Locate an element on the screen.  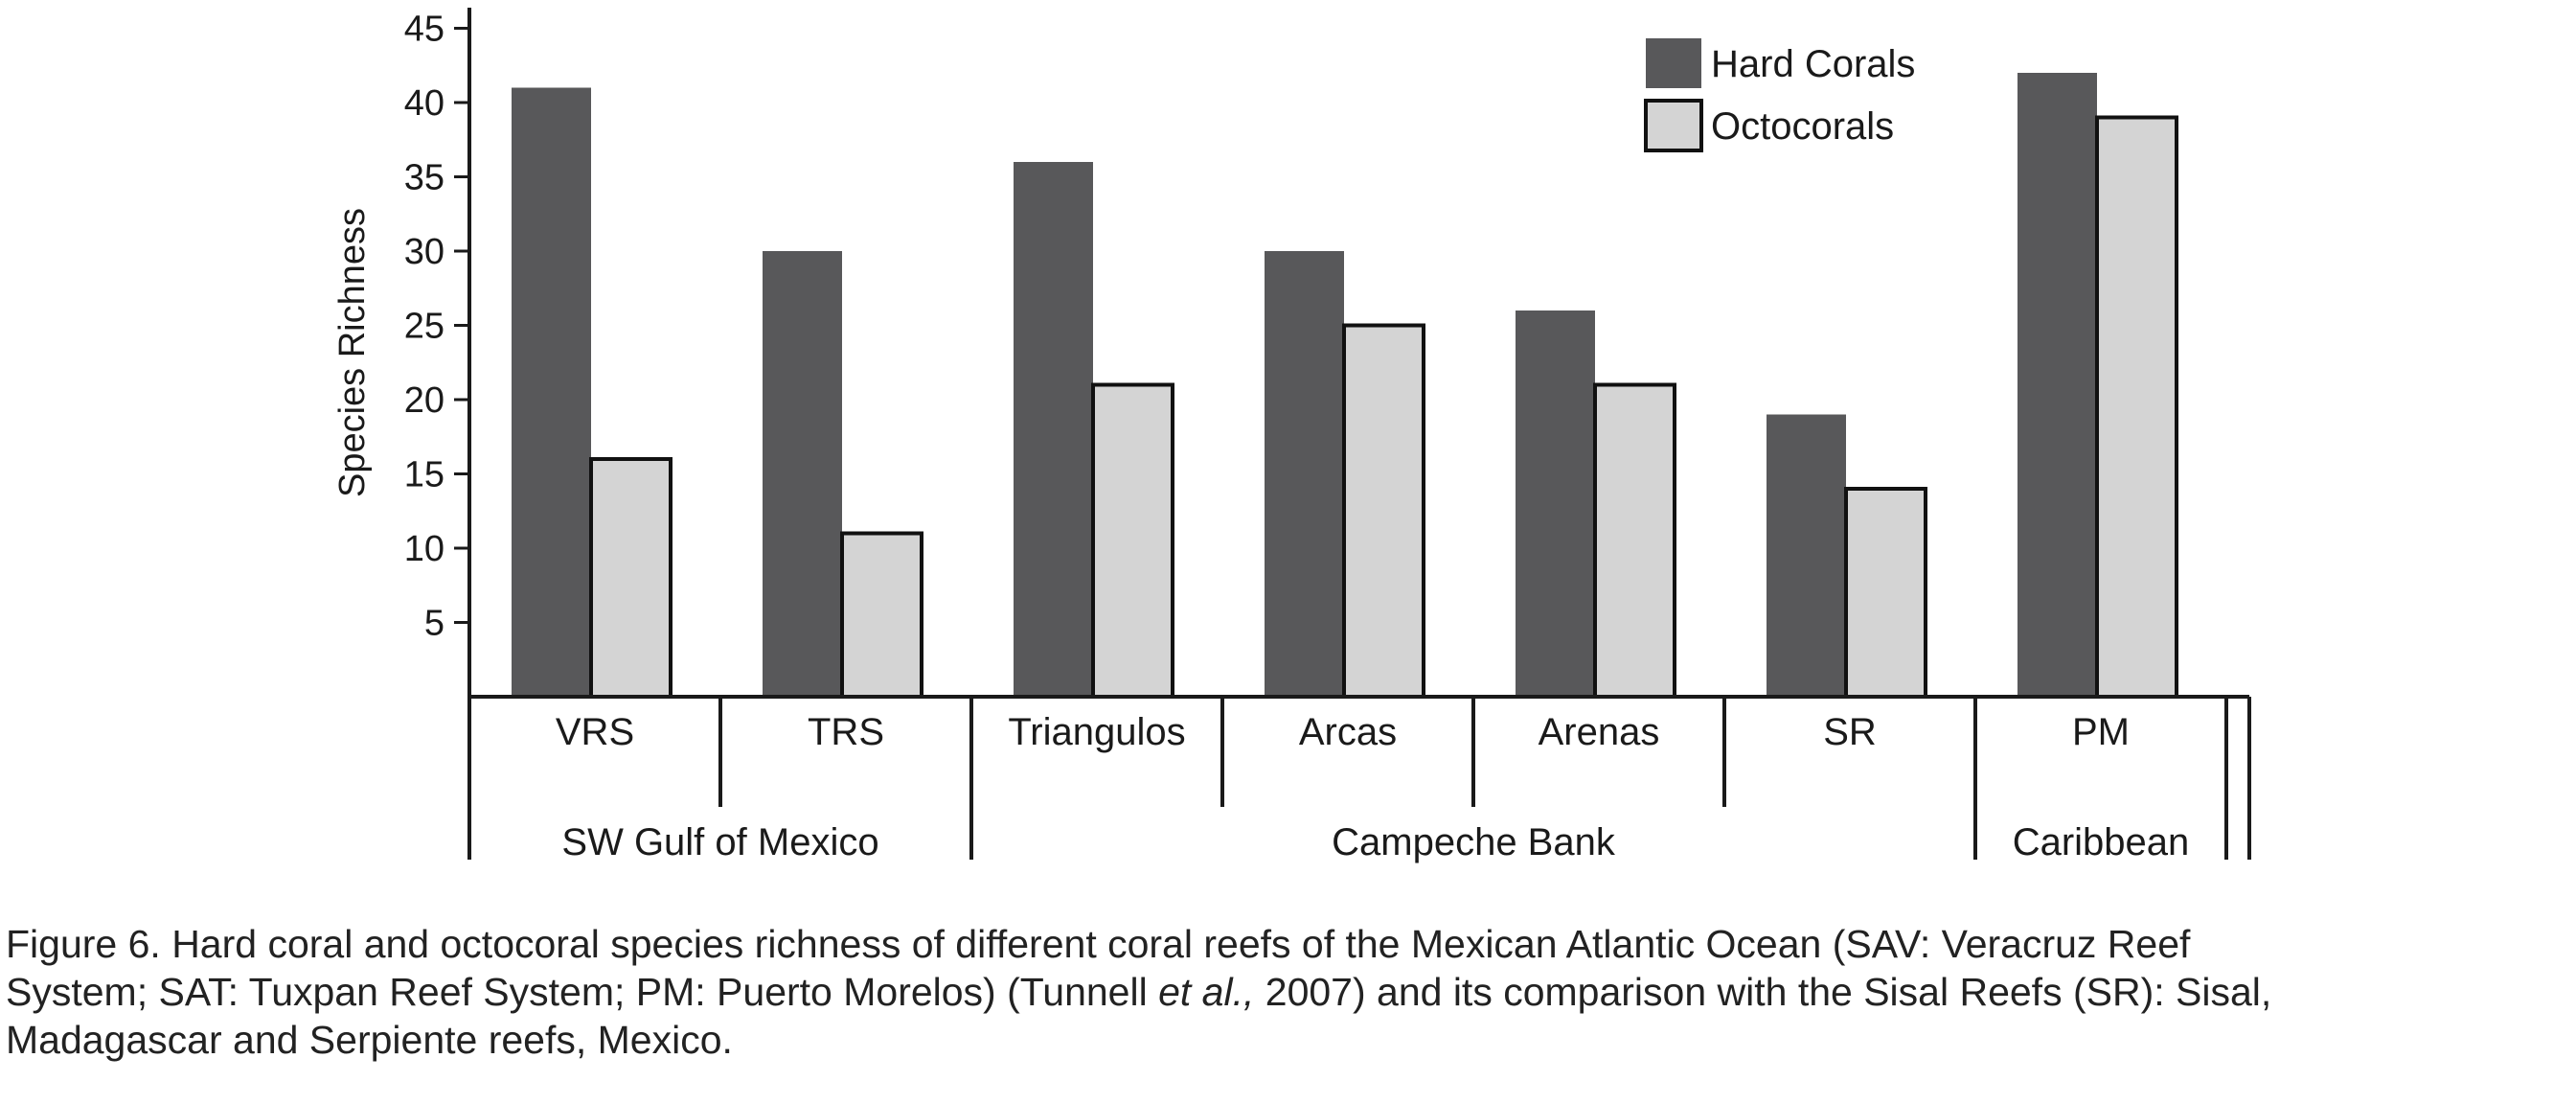
y-axis: 5 10 15 20 25 30 35 40 45 is located at coordinates (437, 352).